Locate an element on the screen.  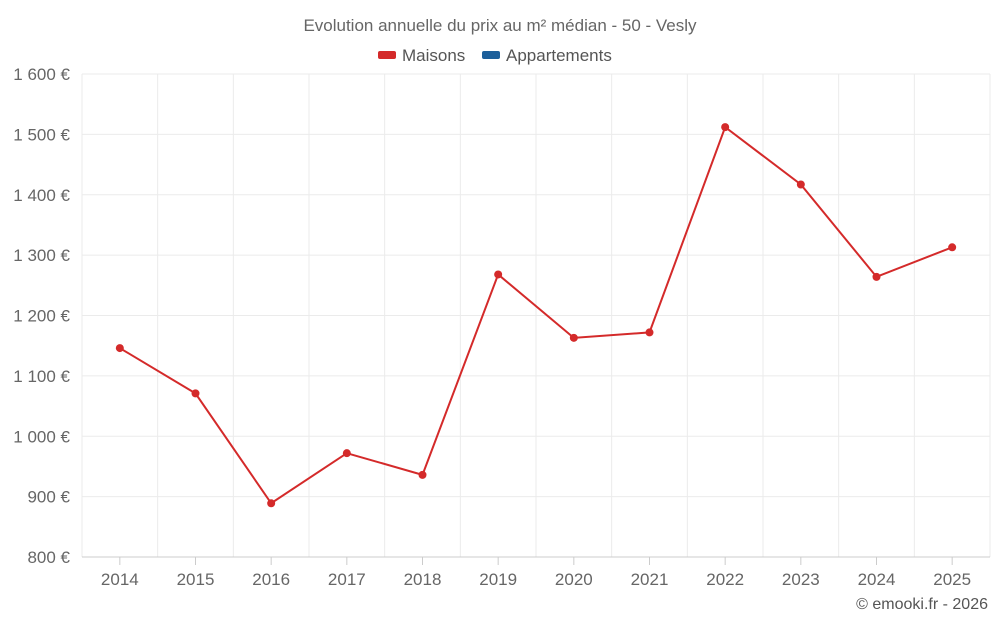
y-tick-label: 1 600 € is located at coordinates (41, 74).